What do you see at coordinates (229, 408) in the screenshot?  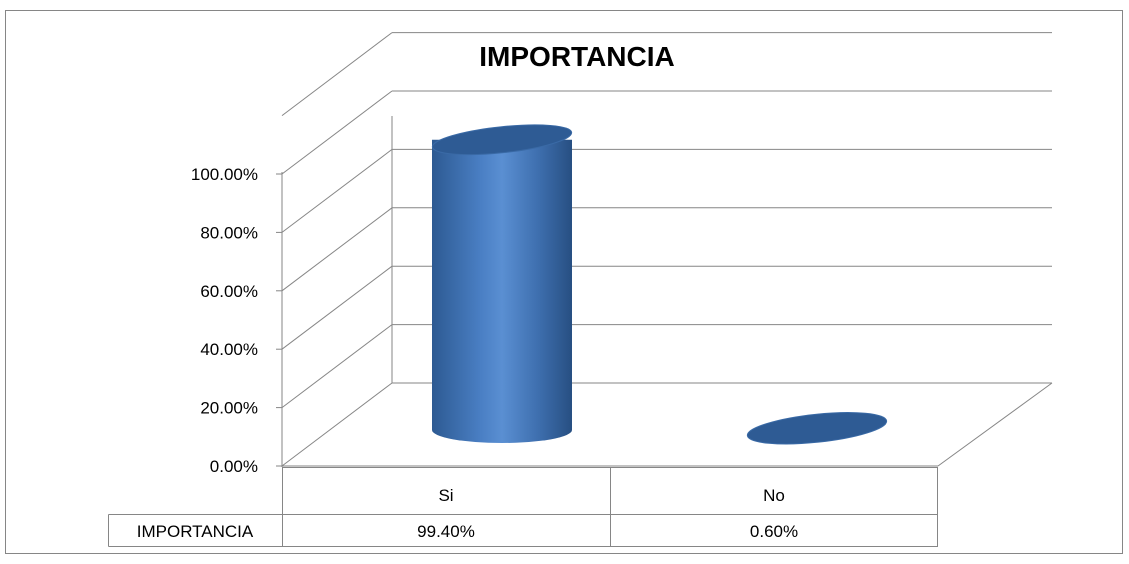 I see `y-tick-label: 20.00%` at bounding box center [229, 408].